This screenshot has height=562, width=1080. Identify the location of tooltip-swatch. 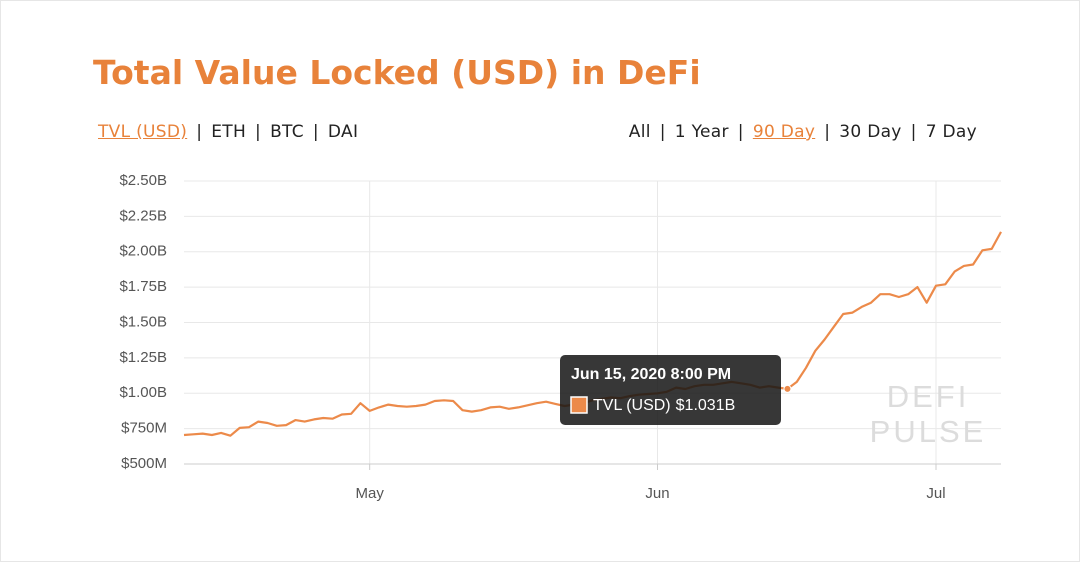
(579, 405).